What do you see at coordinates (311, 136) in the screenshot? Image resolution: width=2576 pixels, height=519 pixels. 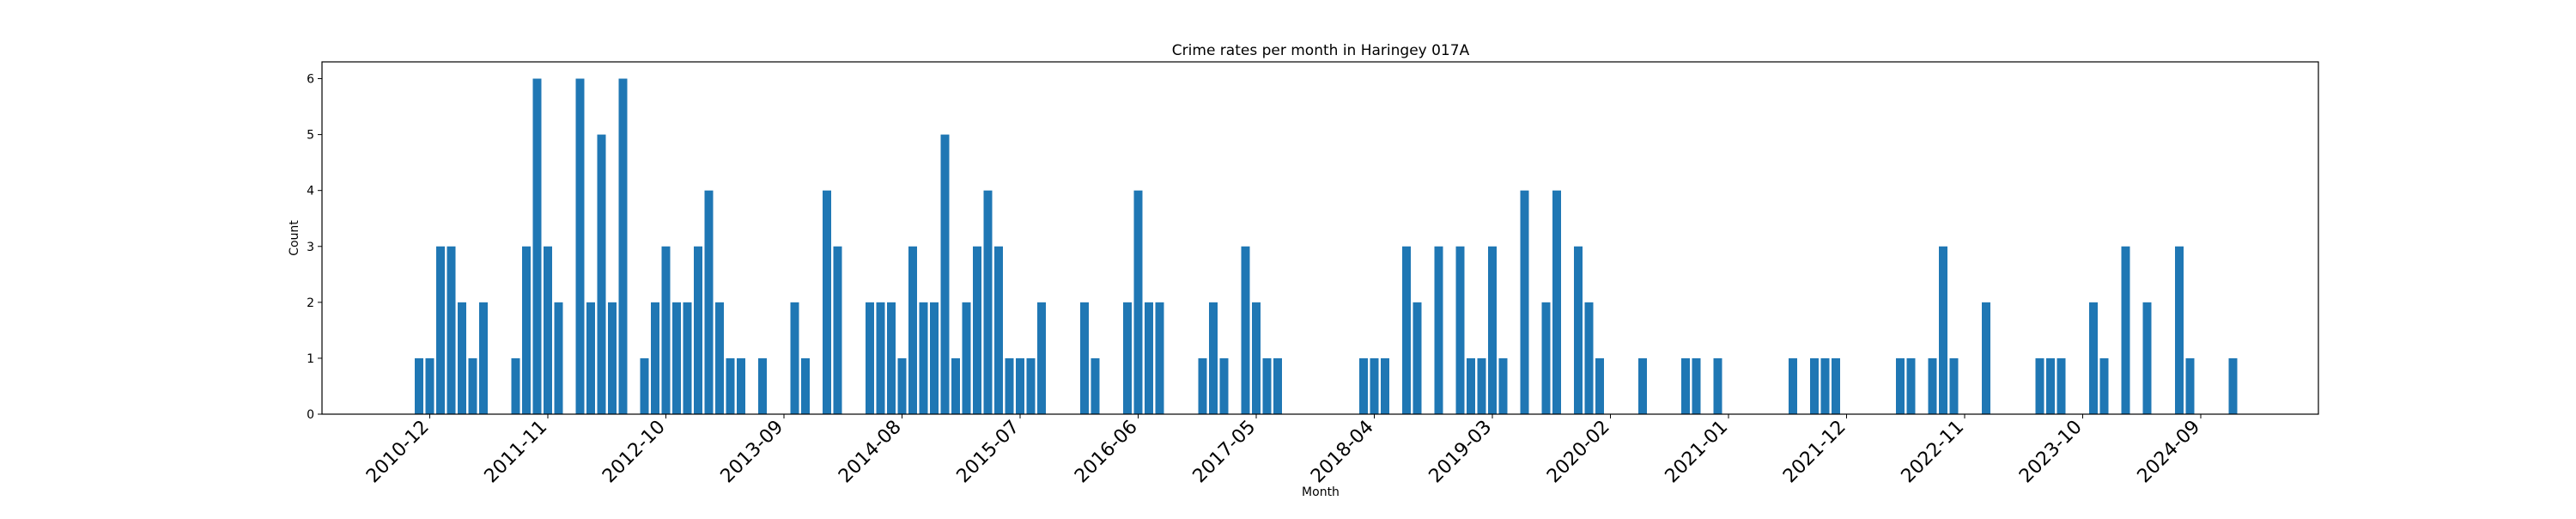 I see `y-tick-label: 5` at bounding box center [311, 136].